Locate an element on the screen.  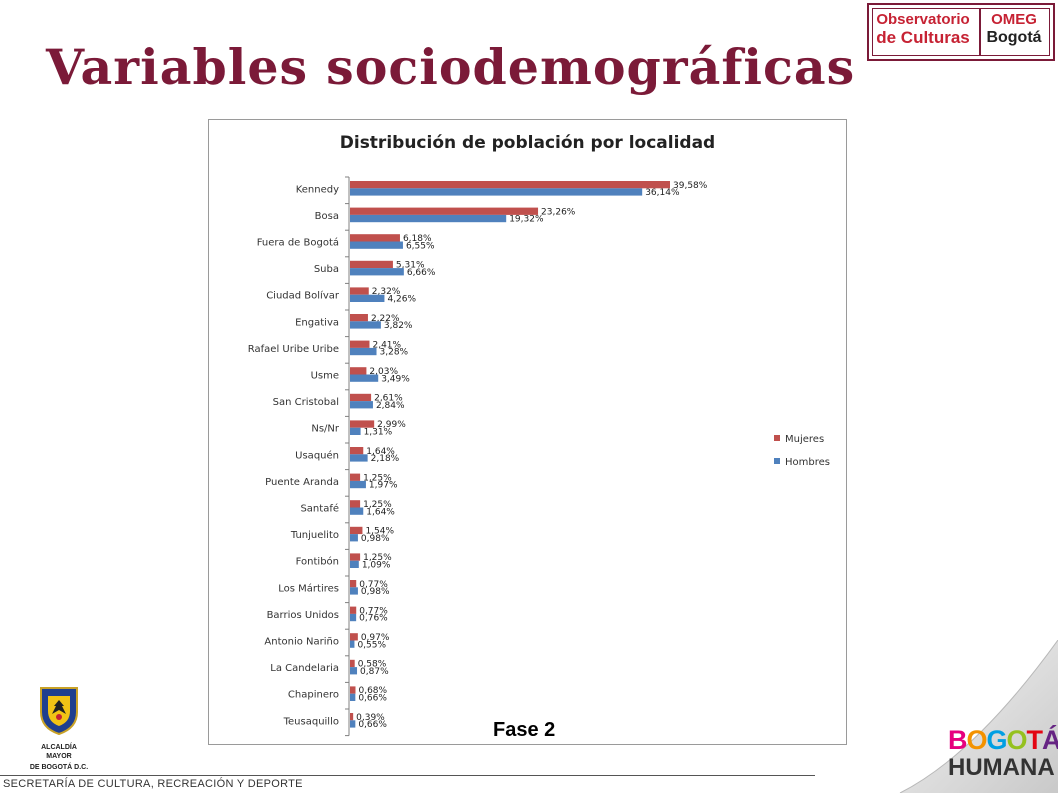
bogota-humana-line1: BOGOTÁ is located at coordinates (1003, 740).